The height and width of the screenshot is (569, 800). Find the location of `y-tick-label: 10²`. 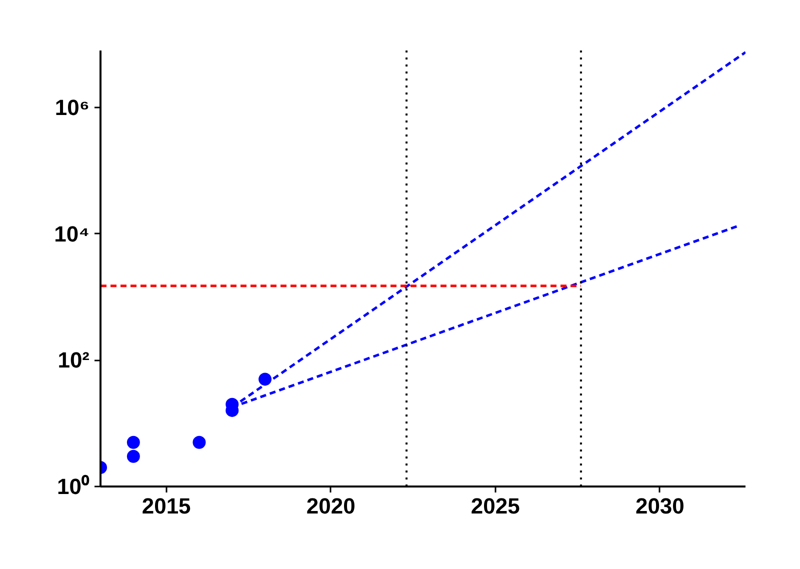

y-tick-label: 10² is located at coordinates (74, 360).